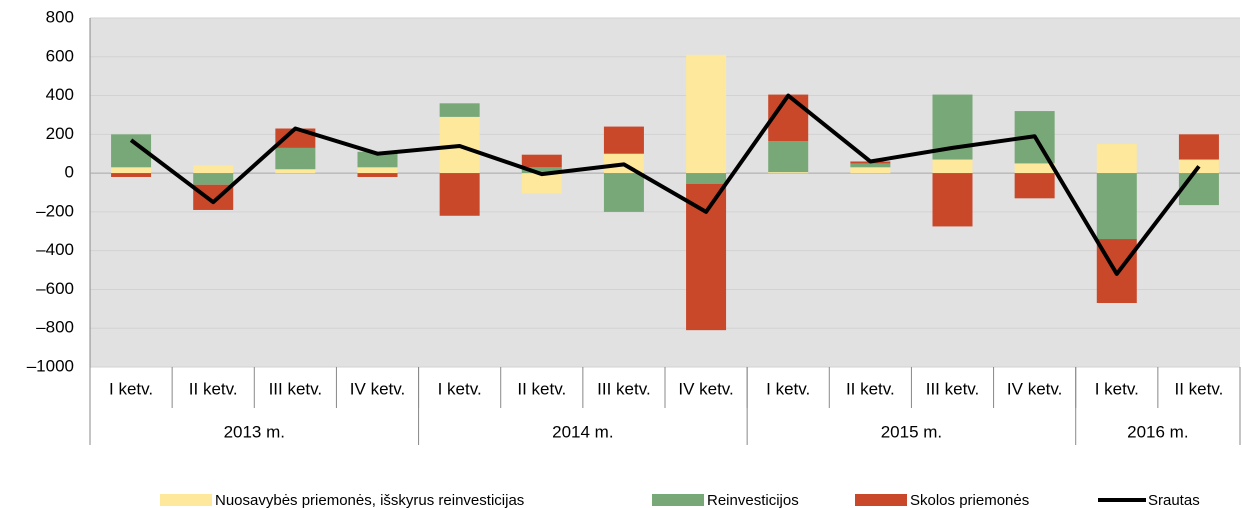  What do you see at coordinates (753, 500) in the screenshot?
I see `legend-label: Reinvesticijos` at bounding box center [753, 500].